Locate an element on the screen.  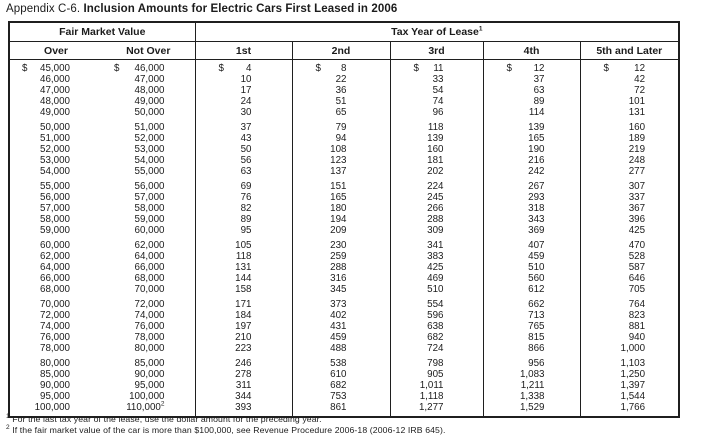
cell: 51,000 is located at coordinates (55, 138).